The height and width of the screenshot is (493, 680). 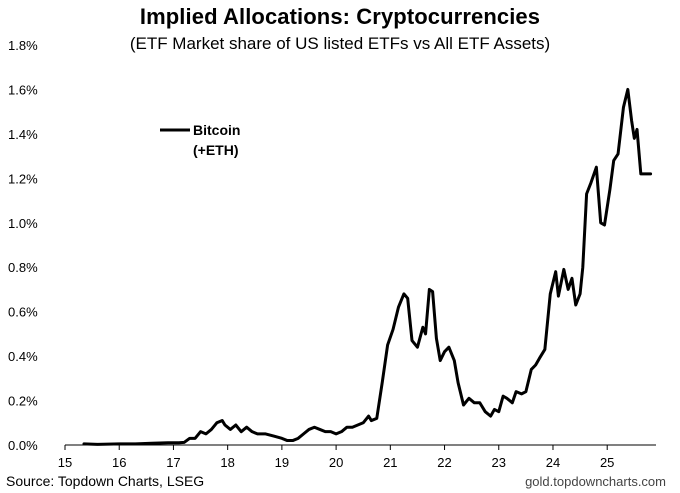 What do you see at coordinates (553, 462) in the screenshot?
I see `x-tick-label: 24` at bounding box center [553, 462].